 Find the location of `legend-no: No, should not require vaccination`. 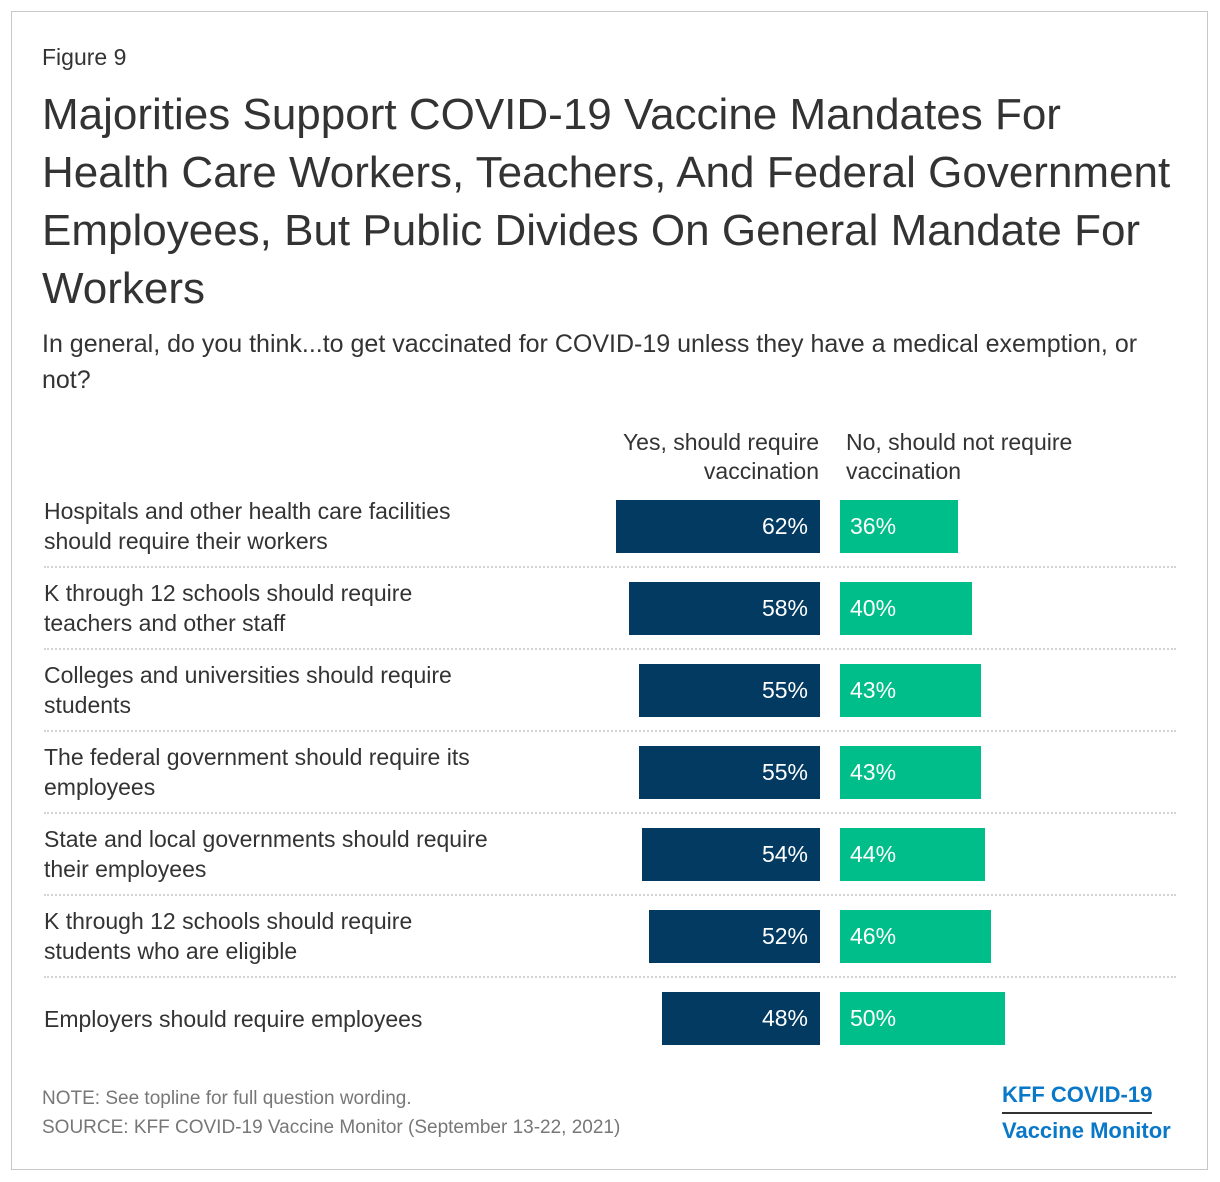

legend-no: No, should not require vaccination is located at coordinates (959, 456).